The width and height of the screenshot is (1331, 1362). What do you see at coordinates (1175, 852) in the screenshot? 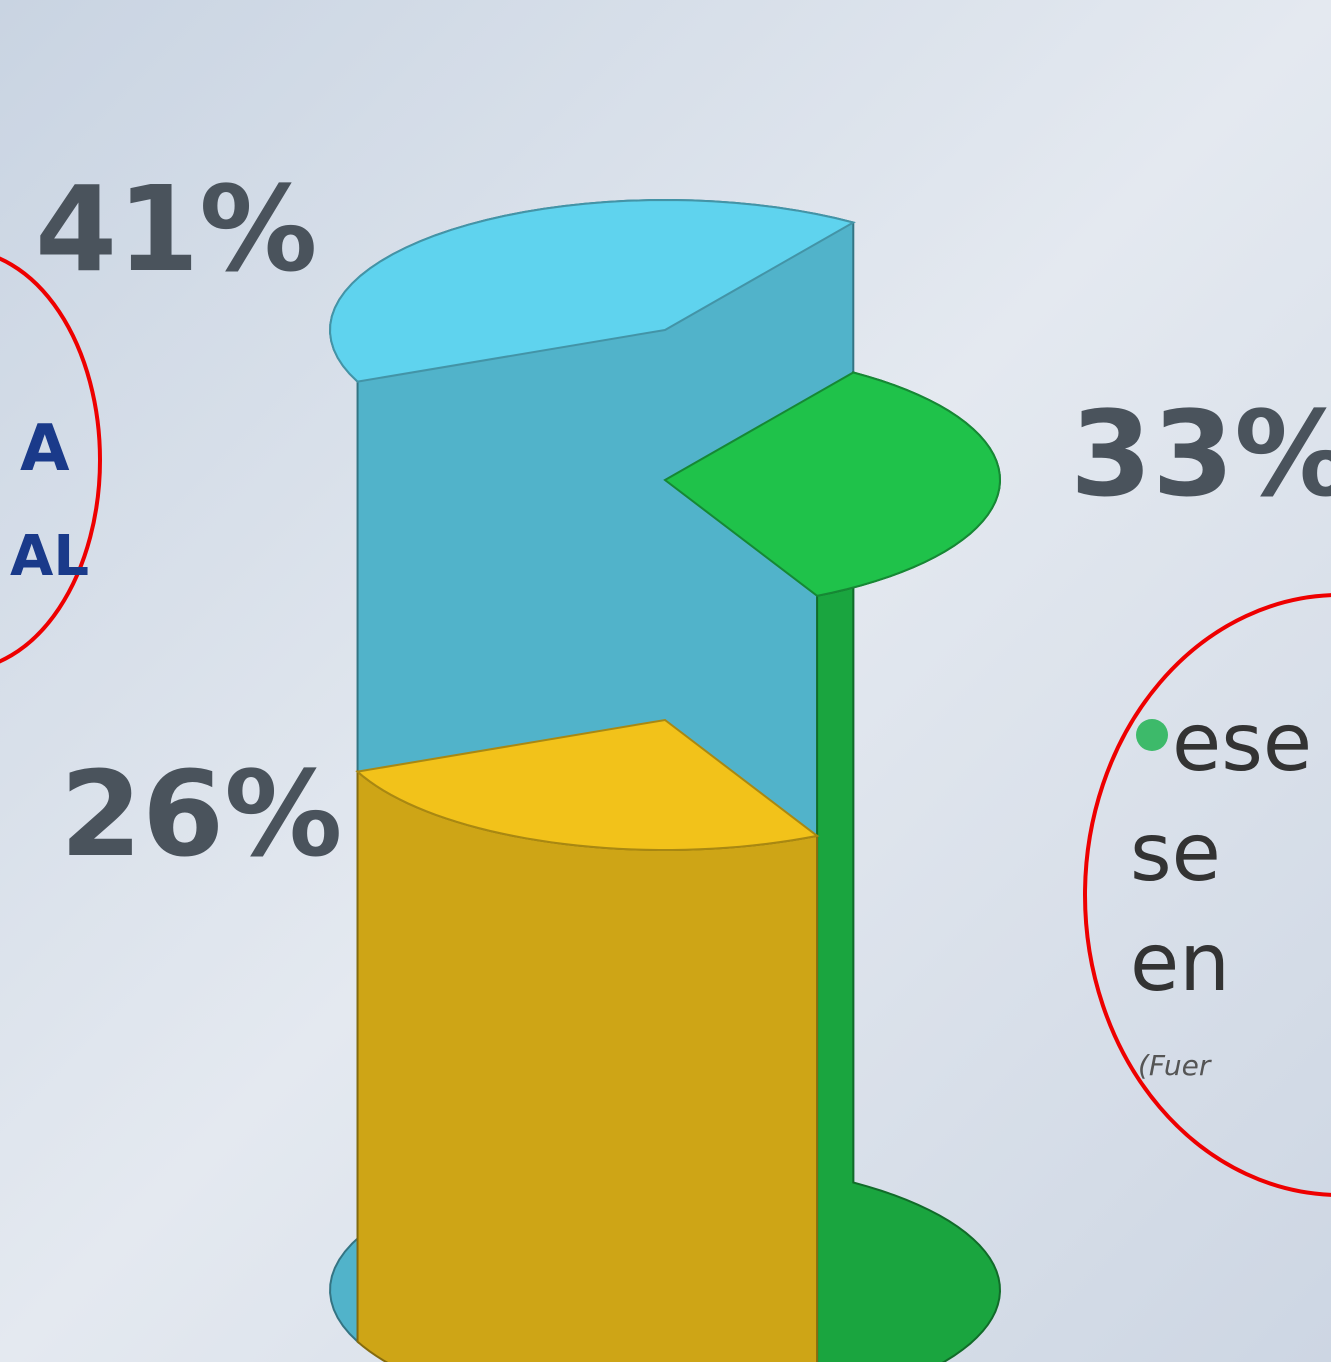
I see `annotation: se` at bounding box center [1175, 852].